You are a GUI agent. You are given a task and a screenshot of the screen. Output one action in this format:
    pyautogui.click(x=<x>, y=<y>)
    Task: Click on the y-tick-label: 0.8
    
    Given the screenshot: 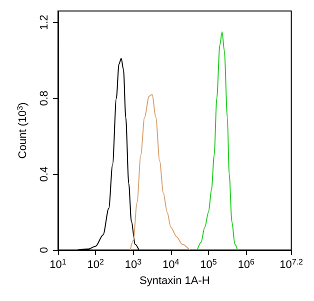 What is the action you would take?
    pyautogui.click(x=44, y=98)
    